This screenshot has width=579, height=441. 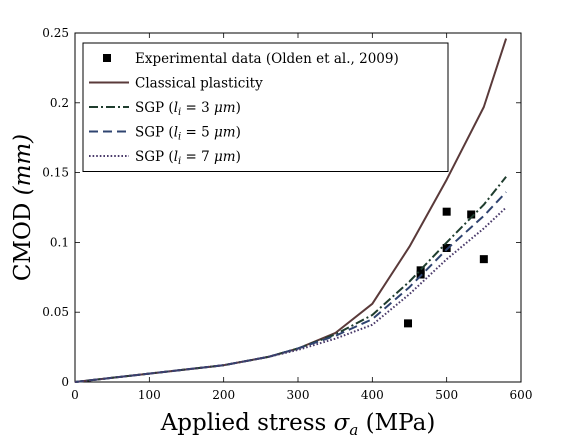 What do you see at coordinates (298, 424) in the screenshot?
I see `x-axis-label: Applied stress σa (MPa)` at bounding box center [298, 424].